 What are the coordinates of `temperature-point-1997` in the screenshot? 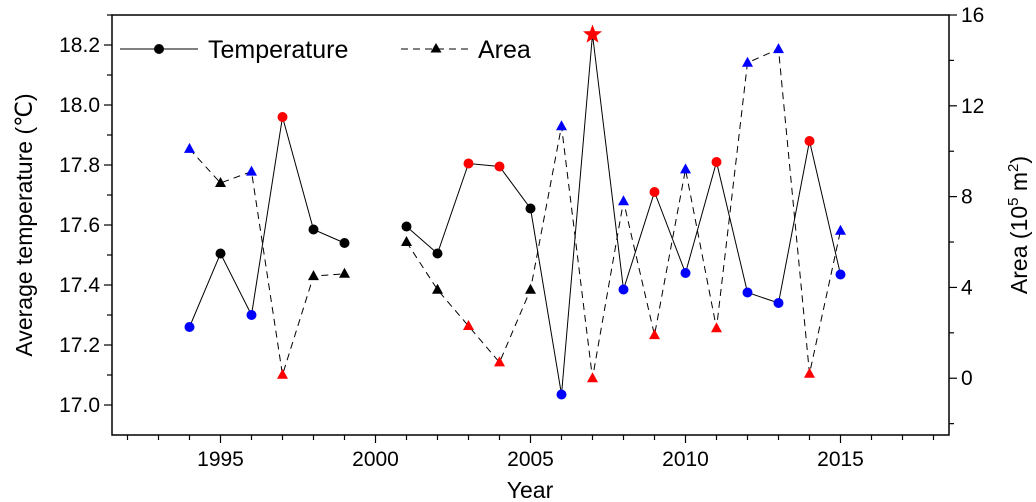 It's located at (282, 117).